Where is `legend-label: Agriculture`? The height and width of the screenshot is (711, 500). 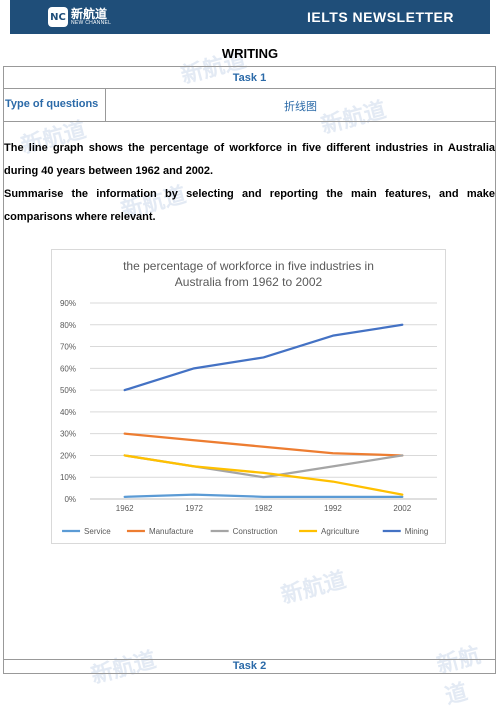
legend-label: Agriculture is located at coordinates (340, 531).